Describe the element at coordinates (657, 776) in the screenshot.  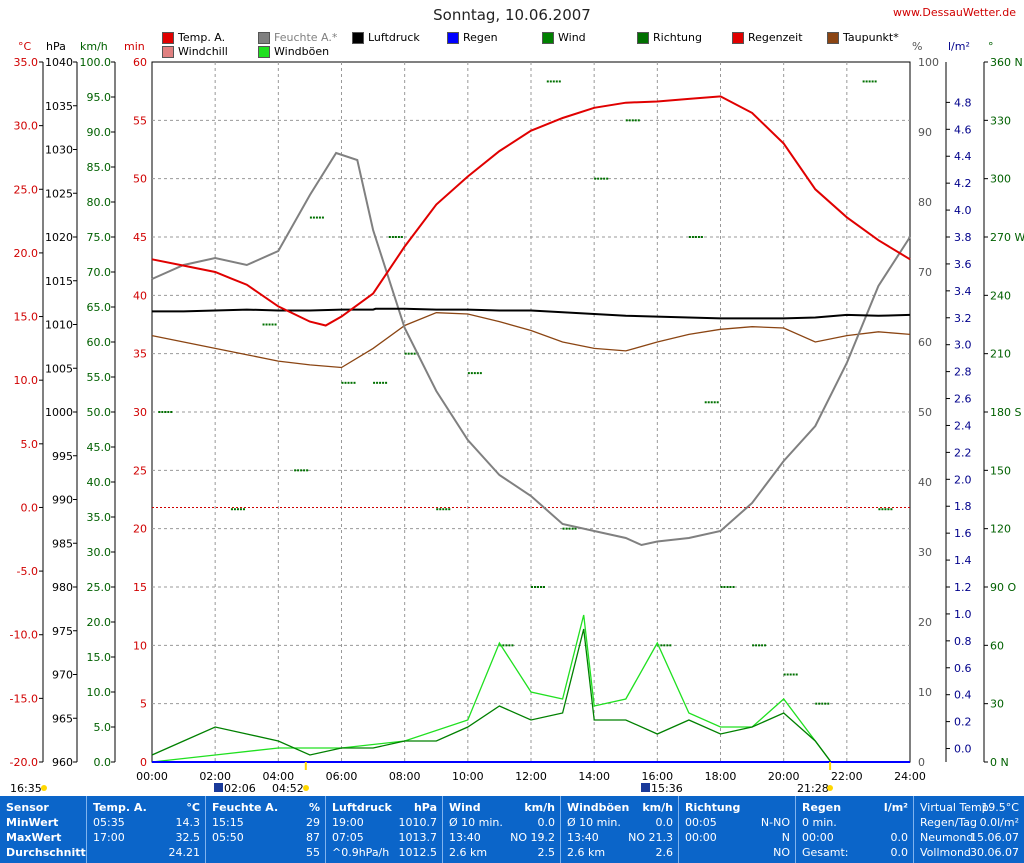
I see `time-tick-label: 16:00` at that location.